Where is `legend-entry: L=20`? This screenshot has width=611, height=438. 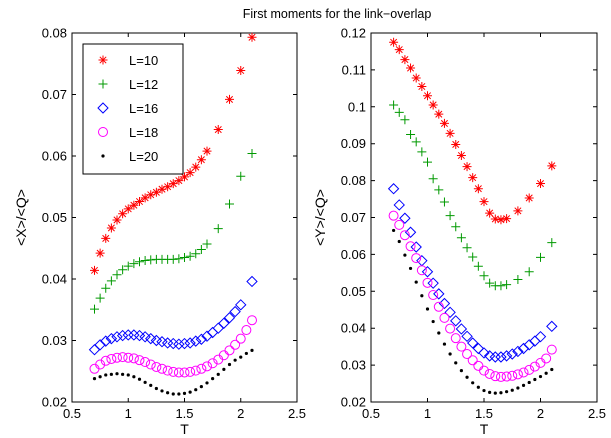 legend-entry: L=20 is located at coordinates (143, 156).